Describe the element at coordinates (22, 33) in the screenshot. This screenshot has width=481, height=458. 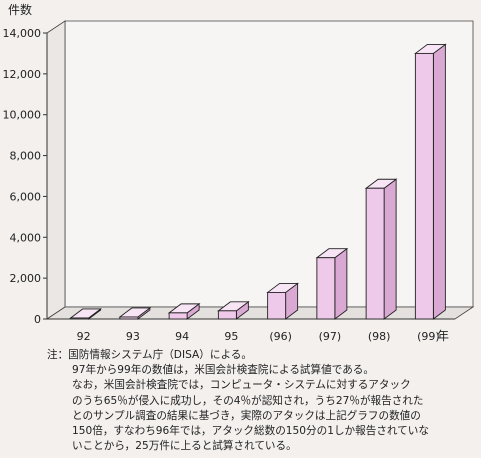
I see `y-tick-label: 14,000` at that location.